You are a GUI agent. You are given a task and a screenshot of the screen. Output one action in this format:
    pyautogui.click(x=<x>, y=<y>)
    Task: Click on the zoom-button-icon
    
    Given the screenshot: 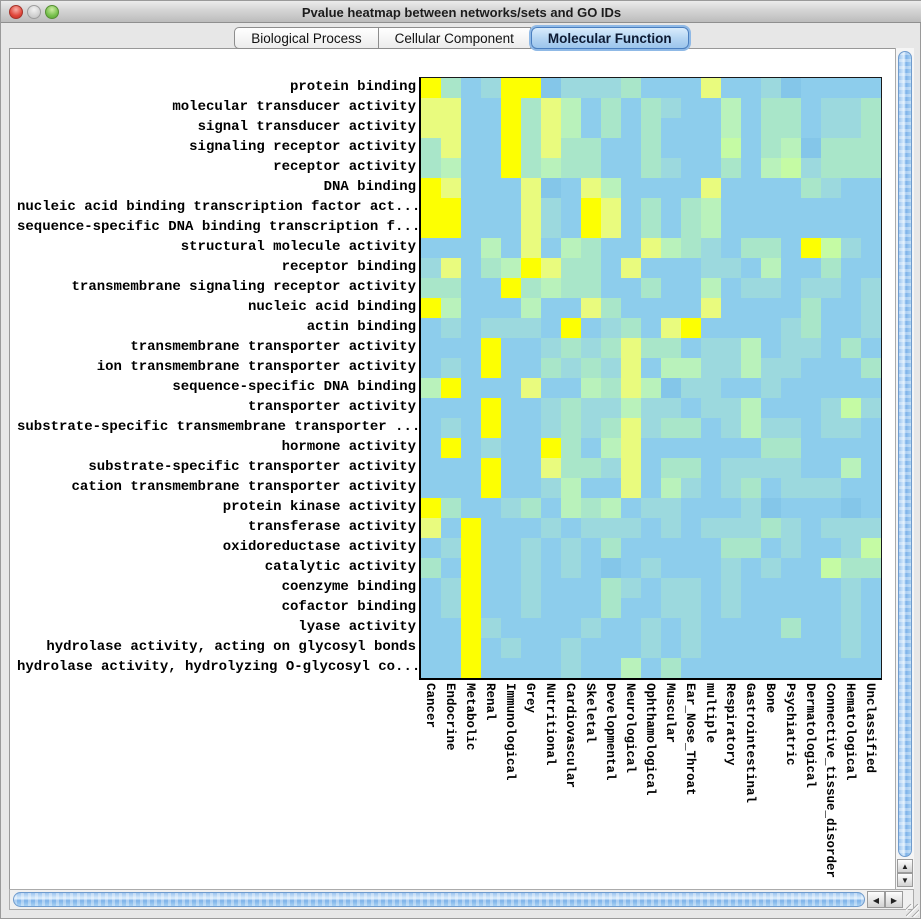 What is the action you would take?
    pyautogui.click(x=52, y=12)
    